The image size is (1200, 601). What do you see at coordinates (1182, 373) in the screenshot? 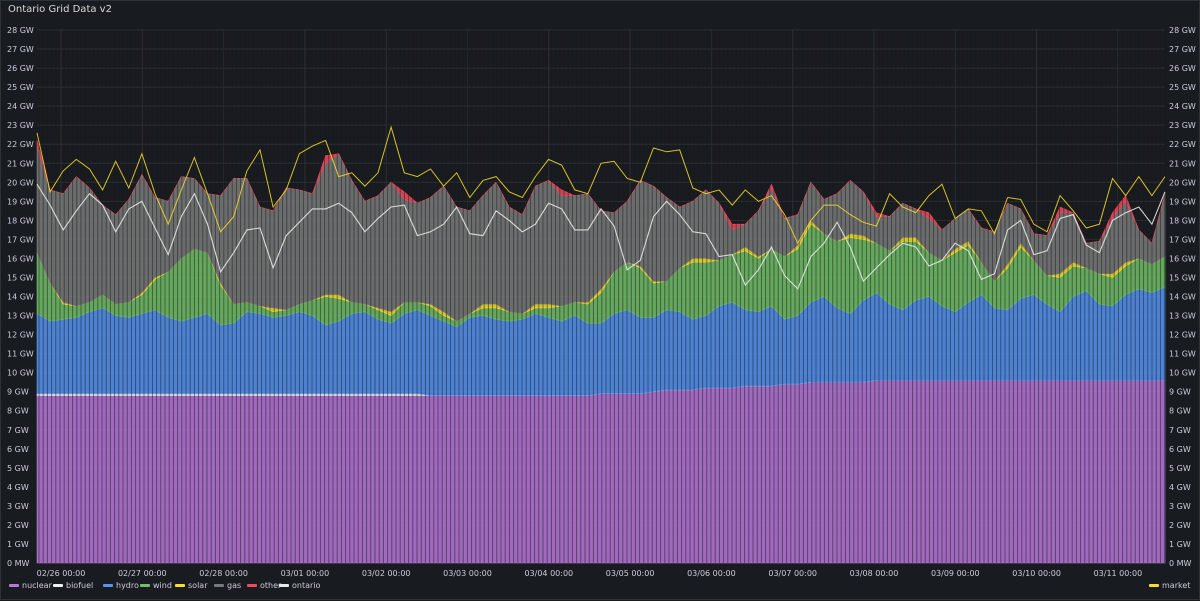
I see `y-tick-label-right: 10 GW` at bounding box center [1182, 373].